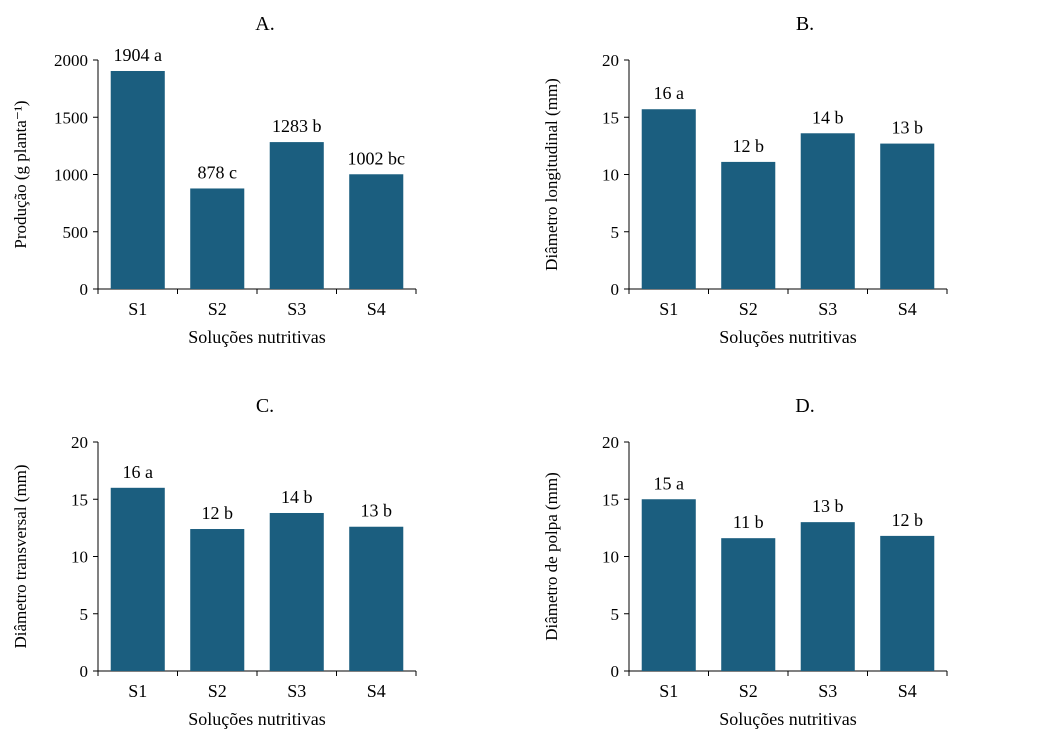 The width and height of the screenshot is (1047, 735). I want to click on y-tick-label: 500, so click(76, 232).